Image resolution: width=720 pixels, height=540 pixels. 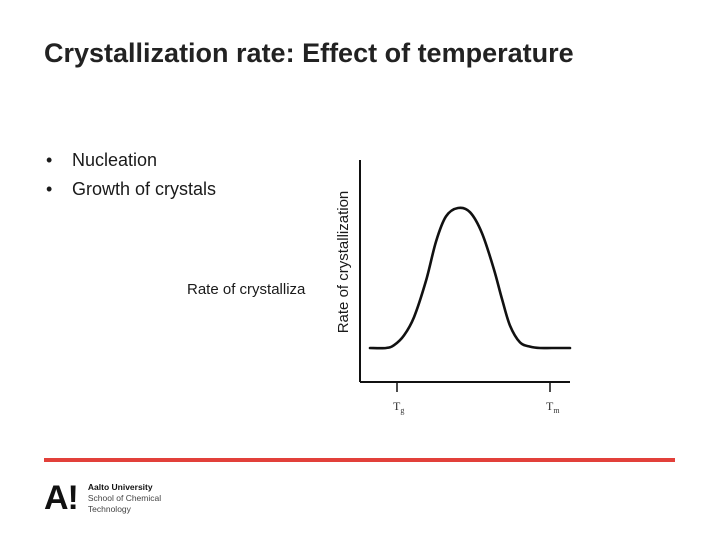 I want to click on bullet-list: • Nucleation • Growth of crystals, so click(x=131, y=175).